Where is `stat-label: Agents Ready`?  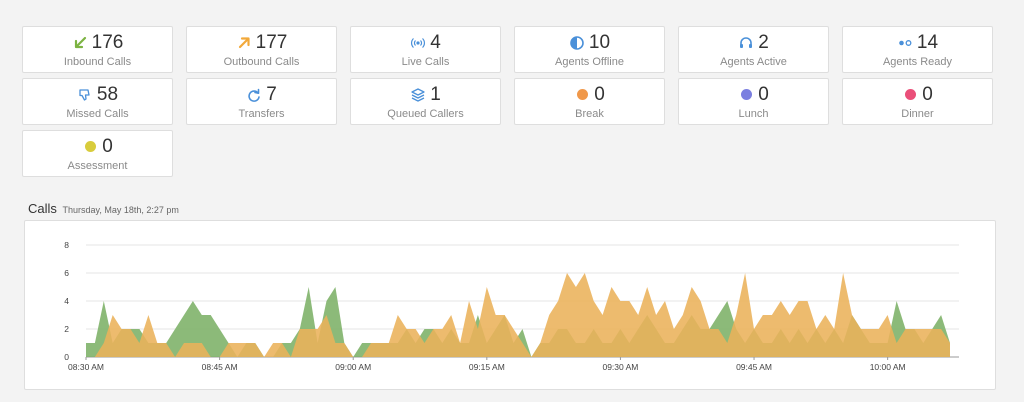
stat-label: Agents Ready is located at coordinates (917, 61).